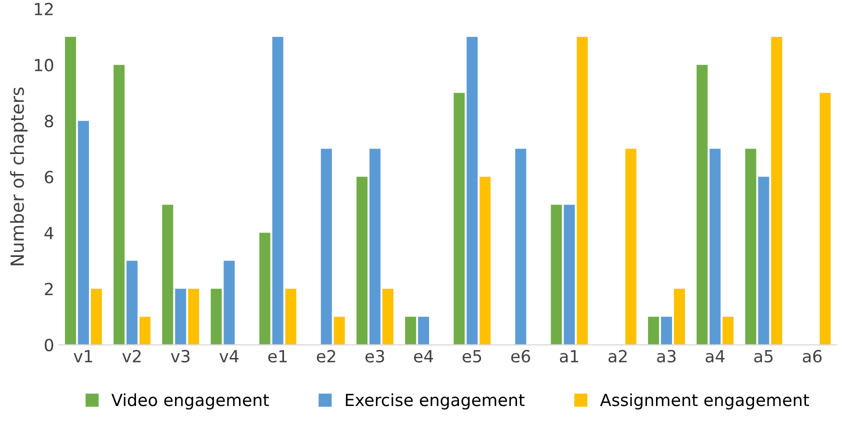 This screenshot has width=845, height=442. Describe the element at coordinates (229, 356) in the screenshot. I see `x-tick-label: v4` at that location.